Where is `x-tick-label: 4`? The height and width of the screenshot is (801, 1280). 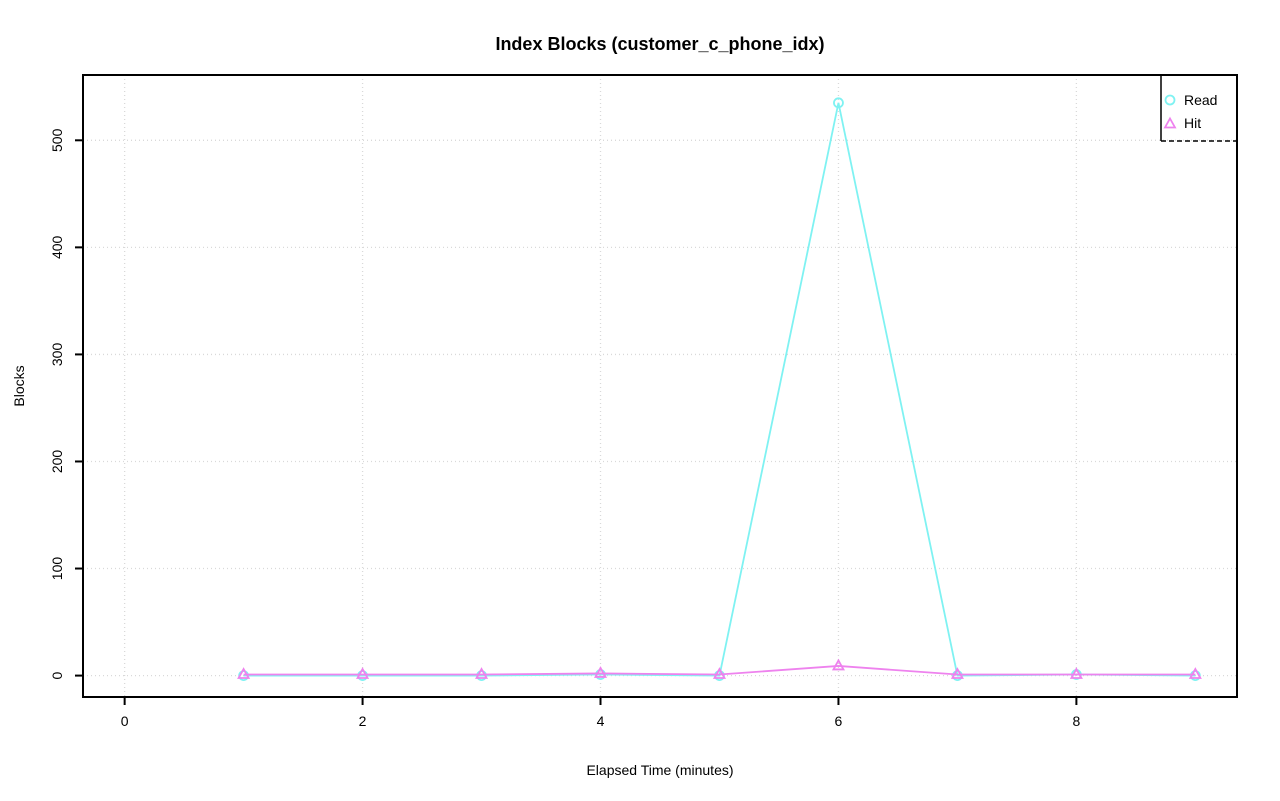
x-tick-label: 4 is located at coordinates (601, 721).